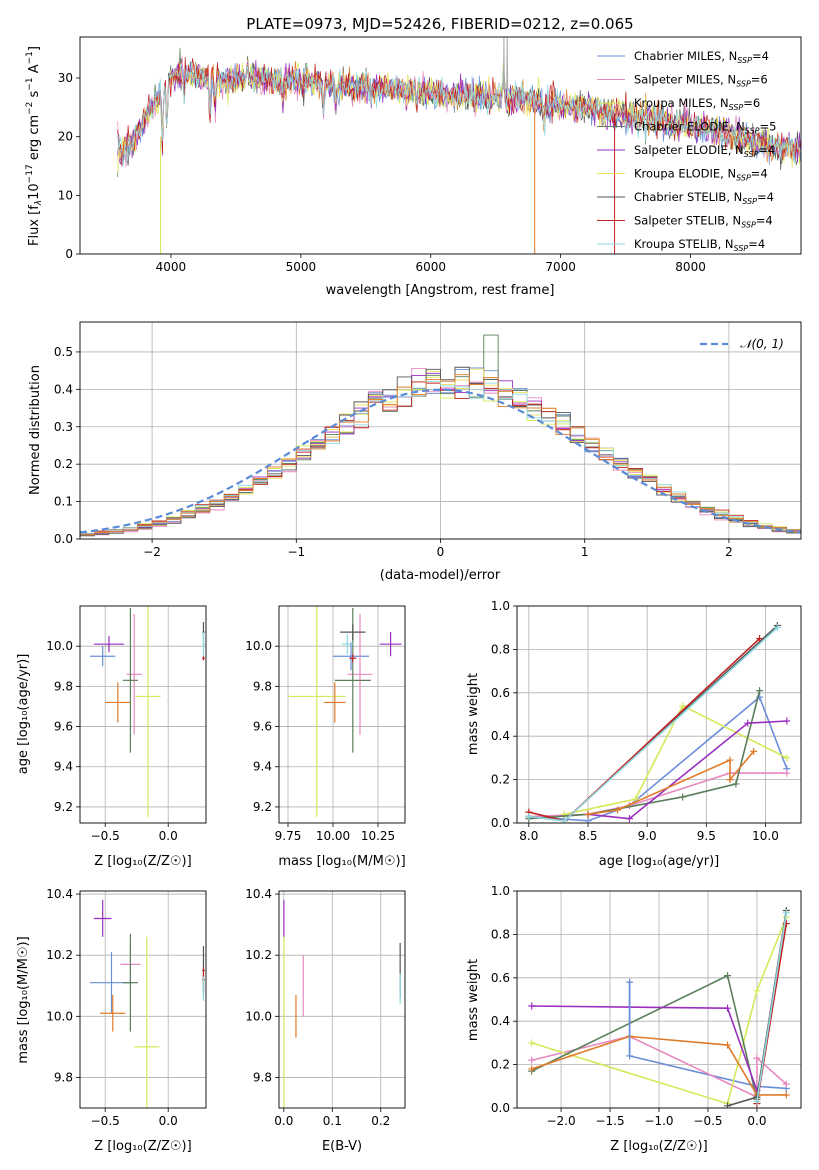 The height and width of the screenshot is (1170, 819). Describe the element at coordinates (609, 1121) in the screenshot. I see `x-tick-label: −1.5` at that location.